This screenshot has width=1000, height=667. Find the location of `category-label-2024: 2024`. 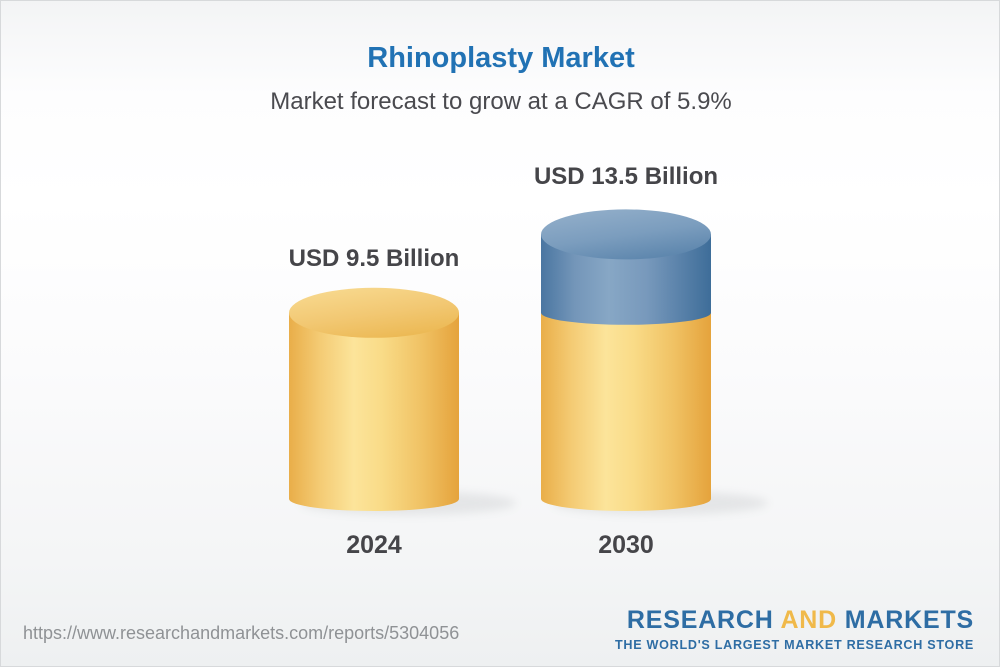

category-label-2024: 2024 is located at coordinates (374, 545).